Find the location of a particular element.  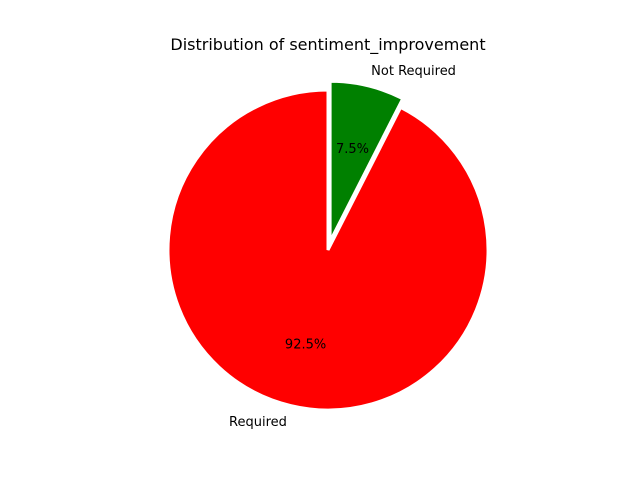

slice-label-required: Required is located at coordinates (258, 422).